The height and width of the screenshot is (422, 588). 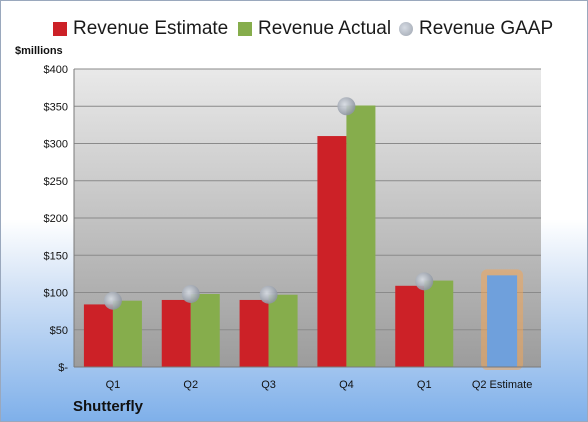 I want to click on y-tick-label: $-, so click(x=63, y=368).